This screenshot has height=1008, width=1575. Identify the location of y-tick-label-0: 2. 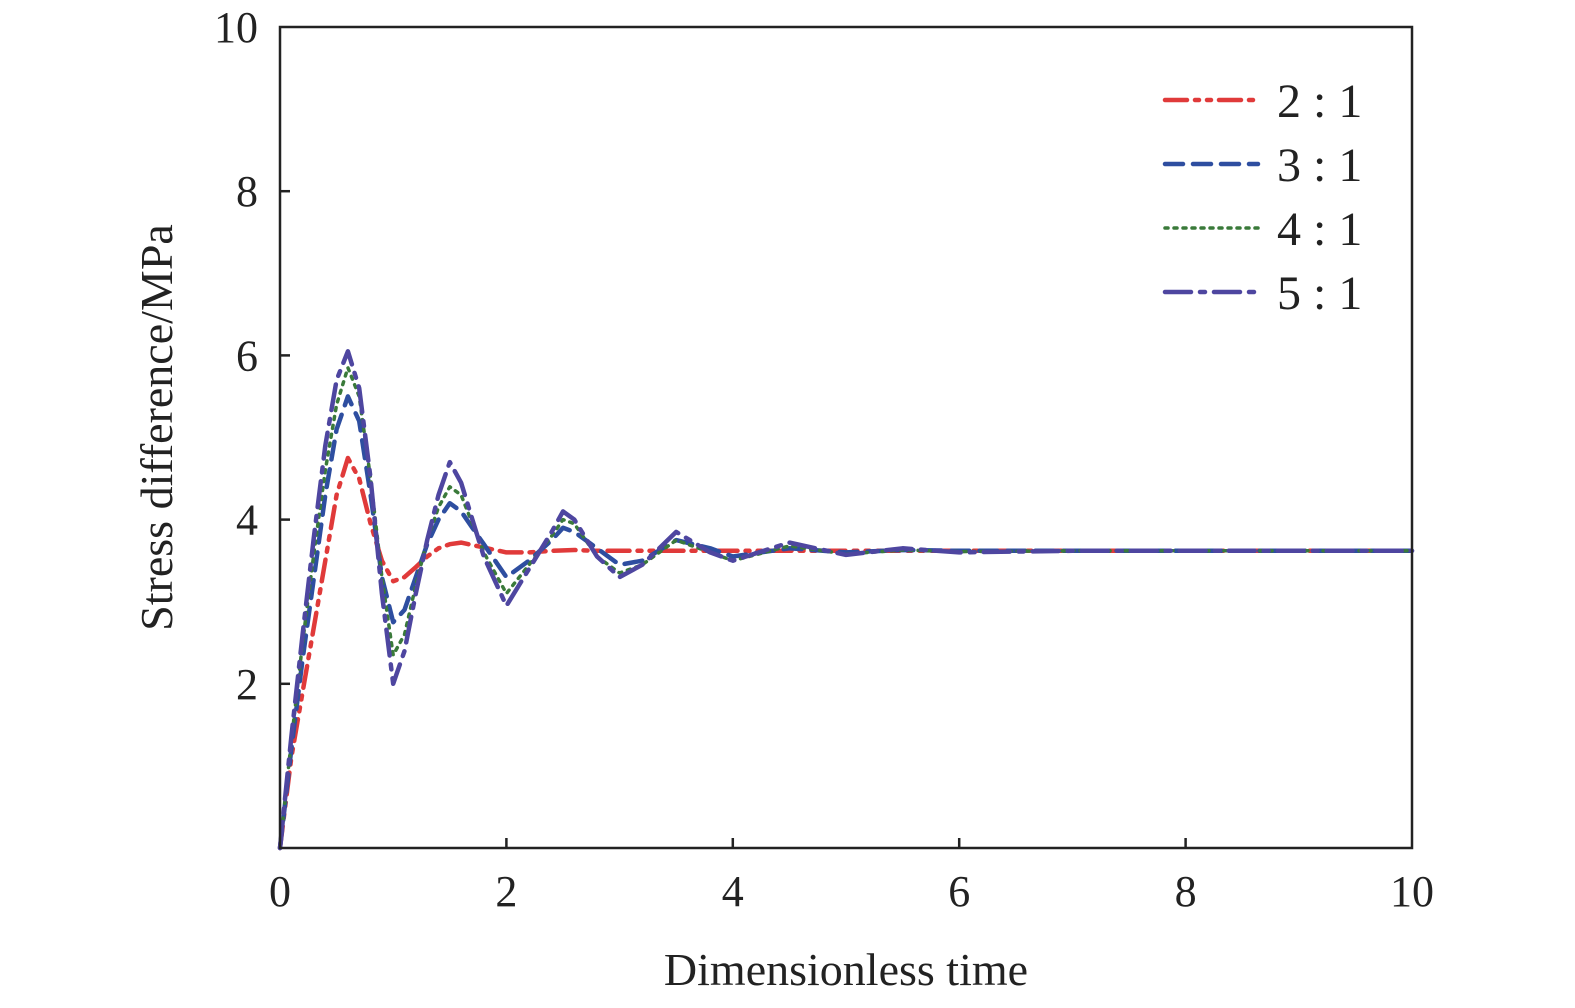
(247, 684).